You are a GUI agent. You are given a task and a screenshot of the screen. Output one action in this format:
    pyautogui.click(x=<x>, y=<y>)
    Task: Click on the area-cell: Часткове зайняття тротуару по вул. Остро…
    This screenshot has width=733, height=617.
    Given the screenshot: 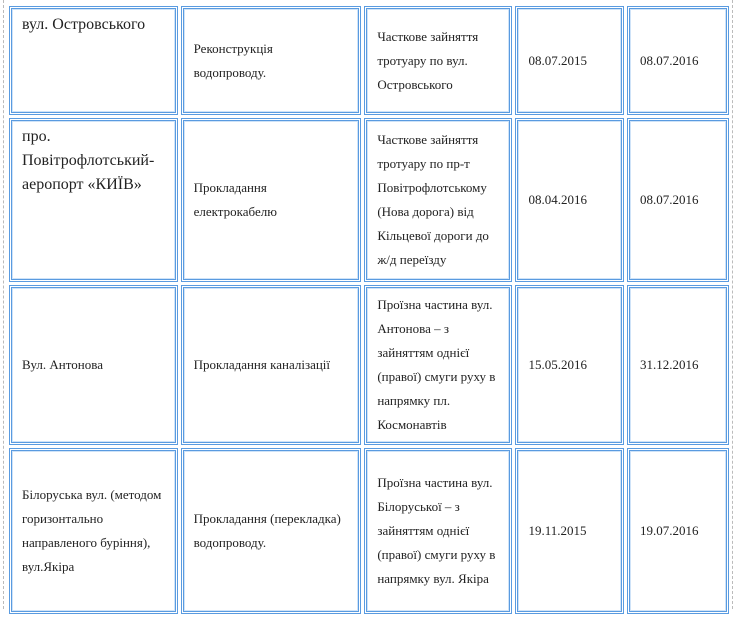 What is the action you would take?
    pyautogui.click(x=438, y=60)
    